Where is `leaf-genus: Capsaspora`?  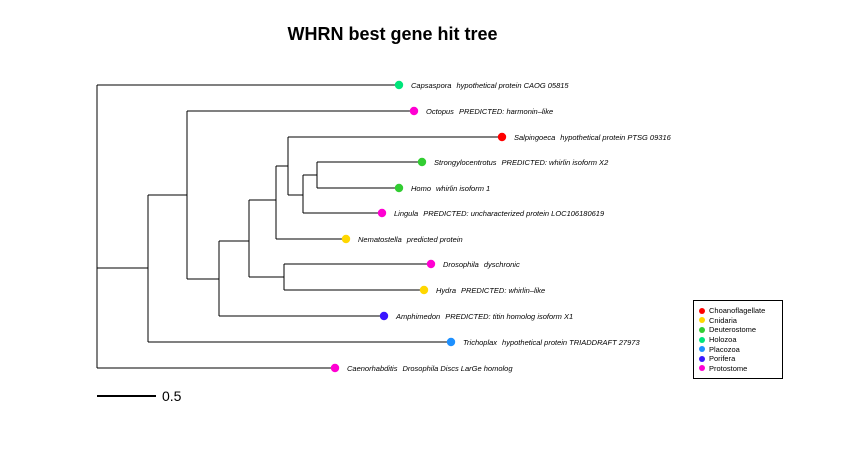 leaf-genus: Capsaspora is located at coordinates (431, 85).